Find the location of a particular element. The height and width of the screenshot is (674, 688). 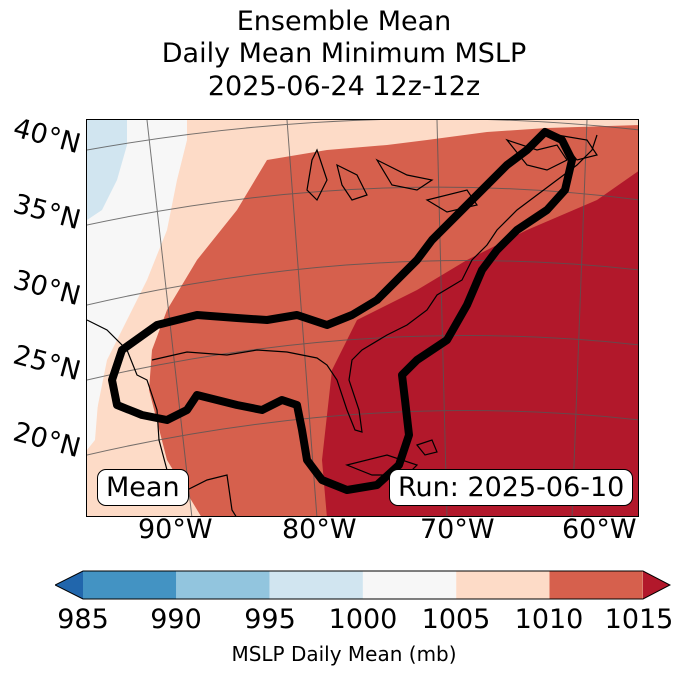

lat-label-20: 20°N is located at coordinates (46, 440).